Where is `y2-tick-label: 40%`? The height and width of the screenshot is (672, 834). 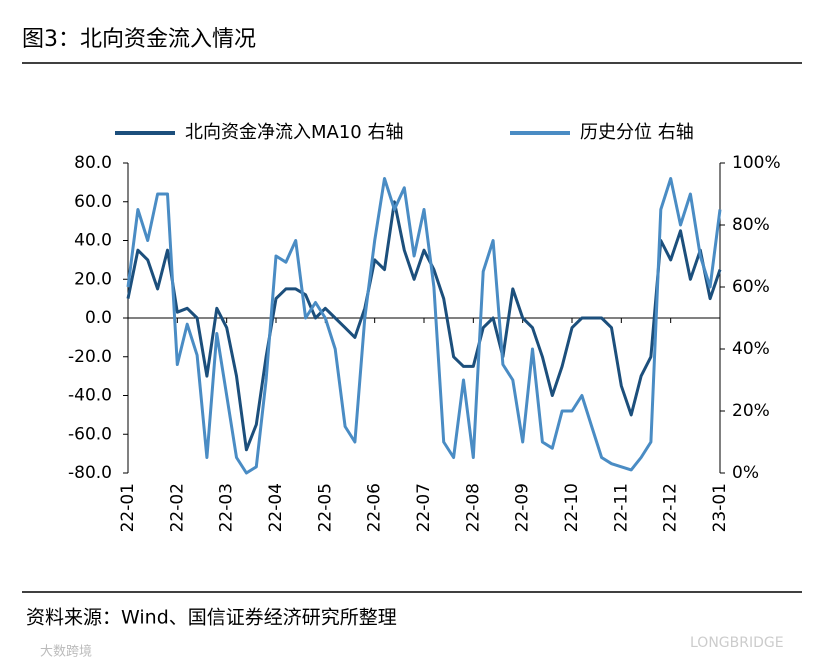
y2-tick-label: 40% is located at coordinates (751, 349).